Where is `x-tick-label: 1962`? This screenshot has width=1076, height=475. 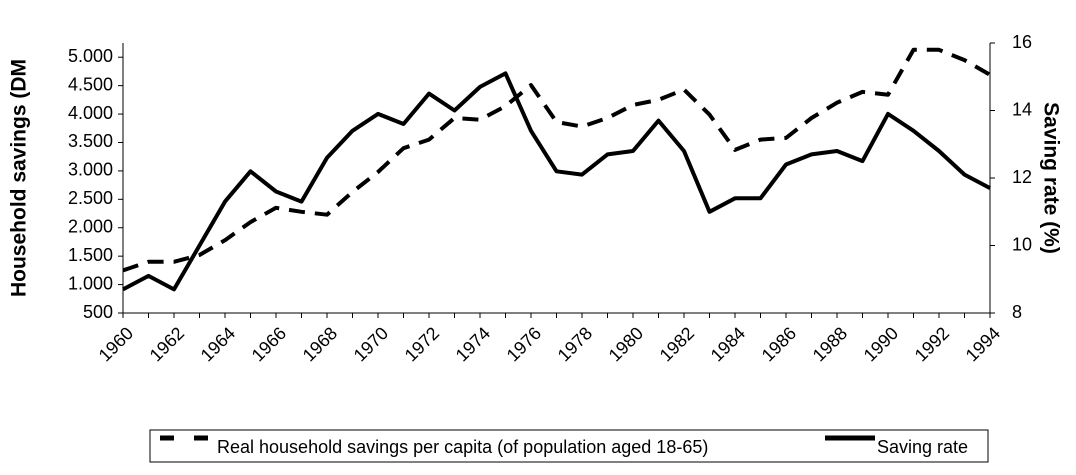 x-tick-label: 1962 is located at coordinates (167, 344).